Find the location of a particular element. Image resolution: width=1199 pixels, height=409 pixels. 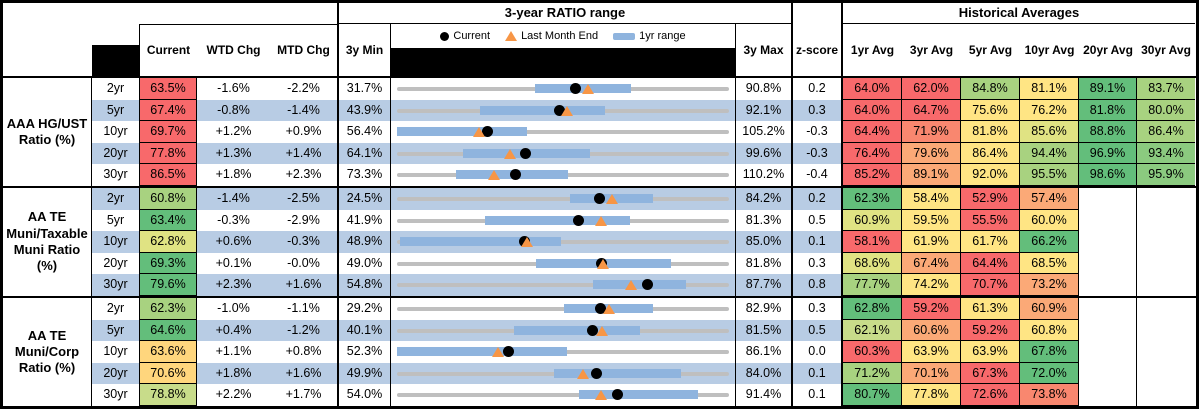

max-cell: 92.1% is located at coordinates (763, 110).